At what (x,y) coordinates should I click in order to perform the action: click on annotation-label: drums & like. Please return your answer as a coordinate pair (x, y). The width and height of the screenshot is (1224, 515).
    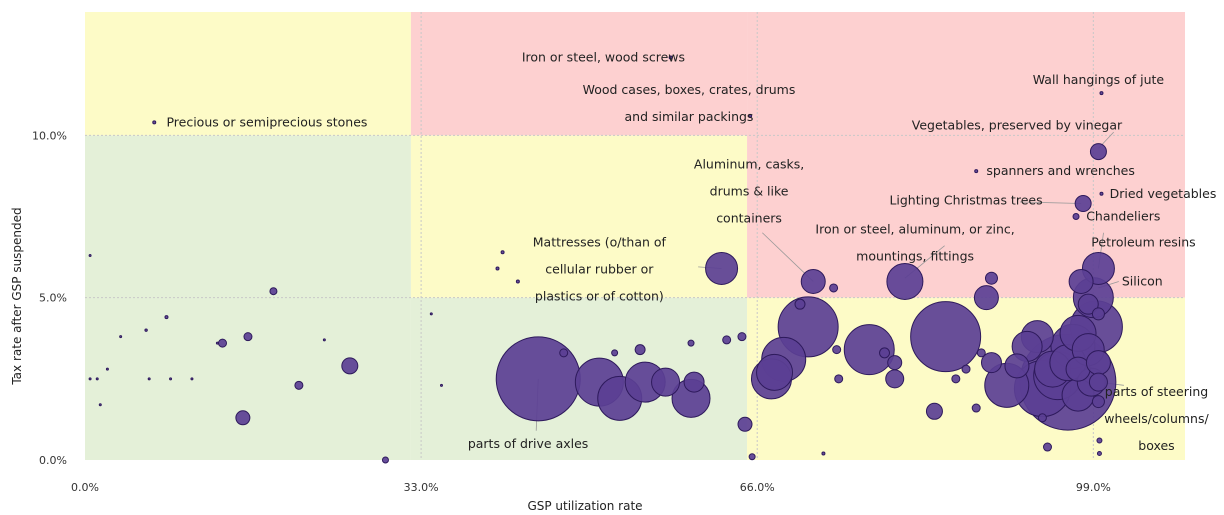
    Looking at the image, I should click on (749, 191).